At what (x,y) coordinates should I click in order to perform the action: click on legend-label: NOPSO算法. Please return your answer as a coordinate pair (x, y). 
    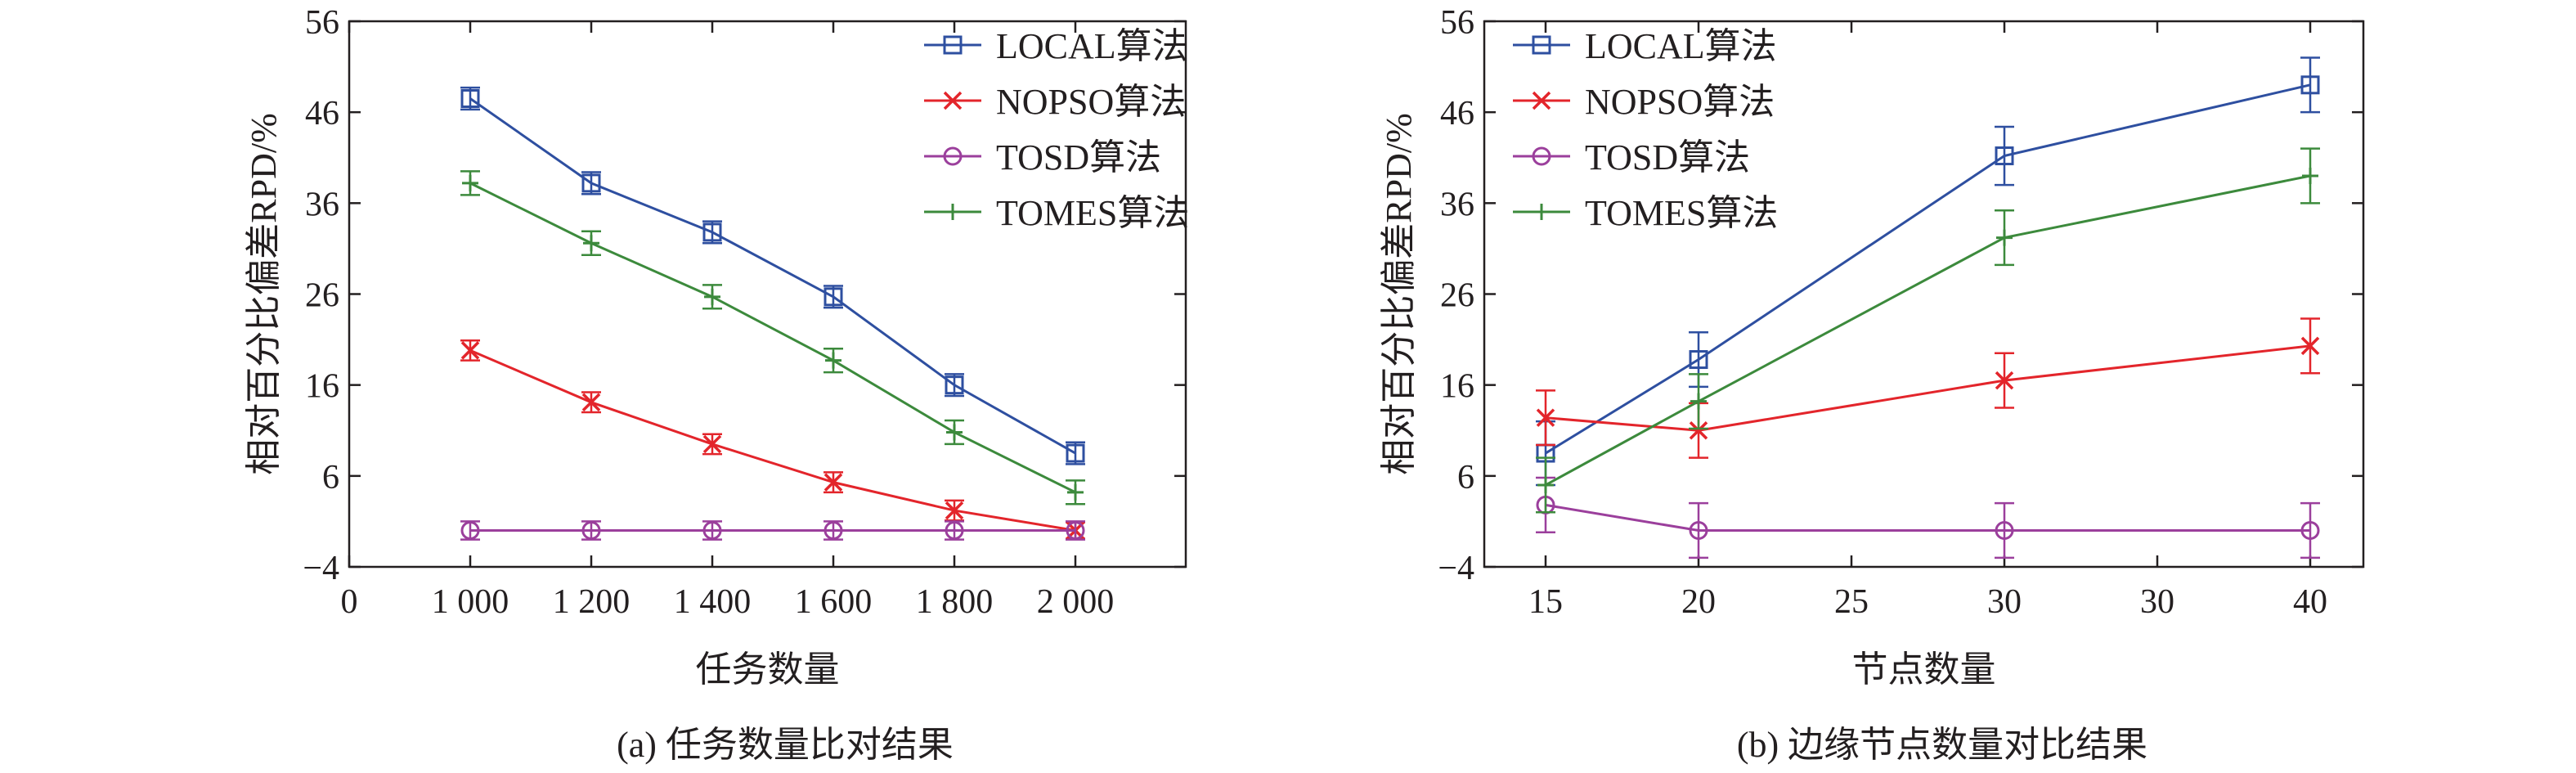
    Looking at the image, I should click on (1680, 102).